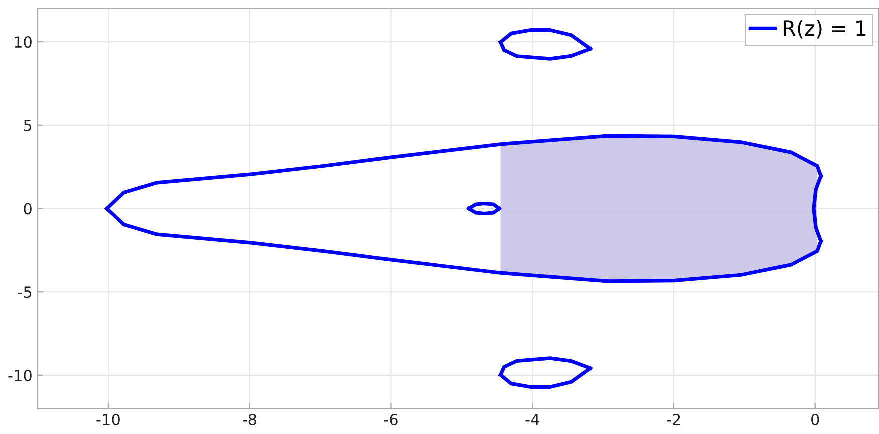  What do you see at coordinates (825, 29) in the screenshot?
I see `legend-label: R(z) = 1` at bounding box center [825, 29].